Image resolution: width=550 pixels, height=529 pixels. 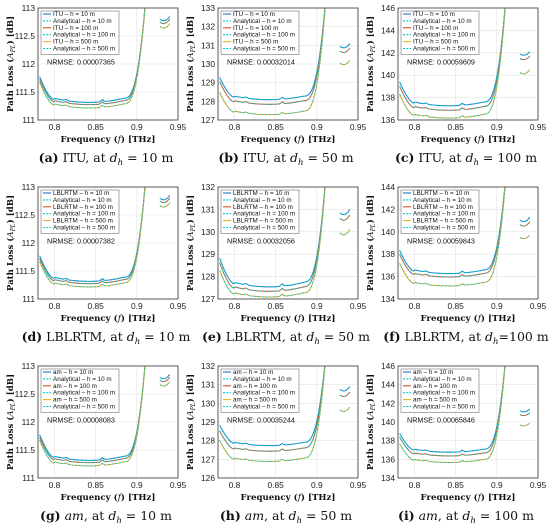 I want to click on y-tick-label: 113, so click(x=29, y=187).